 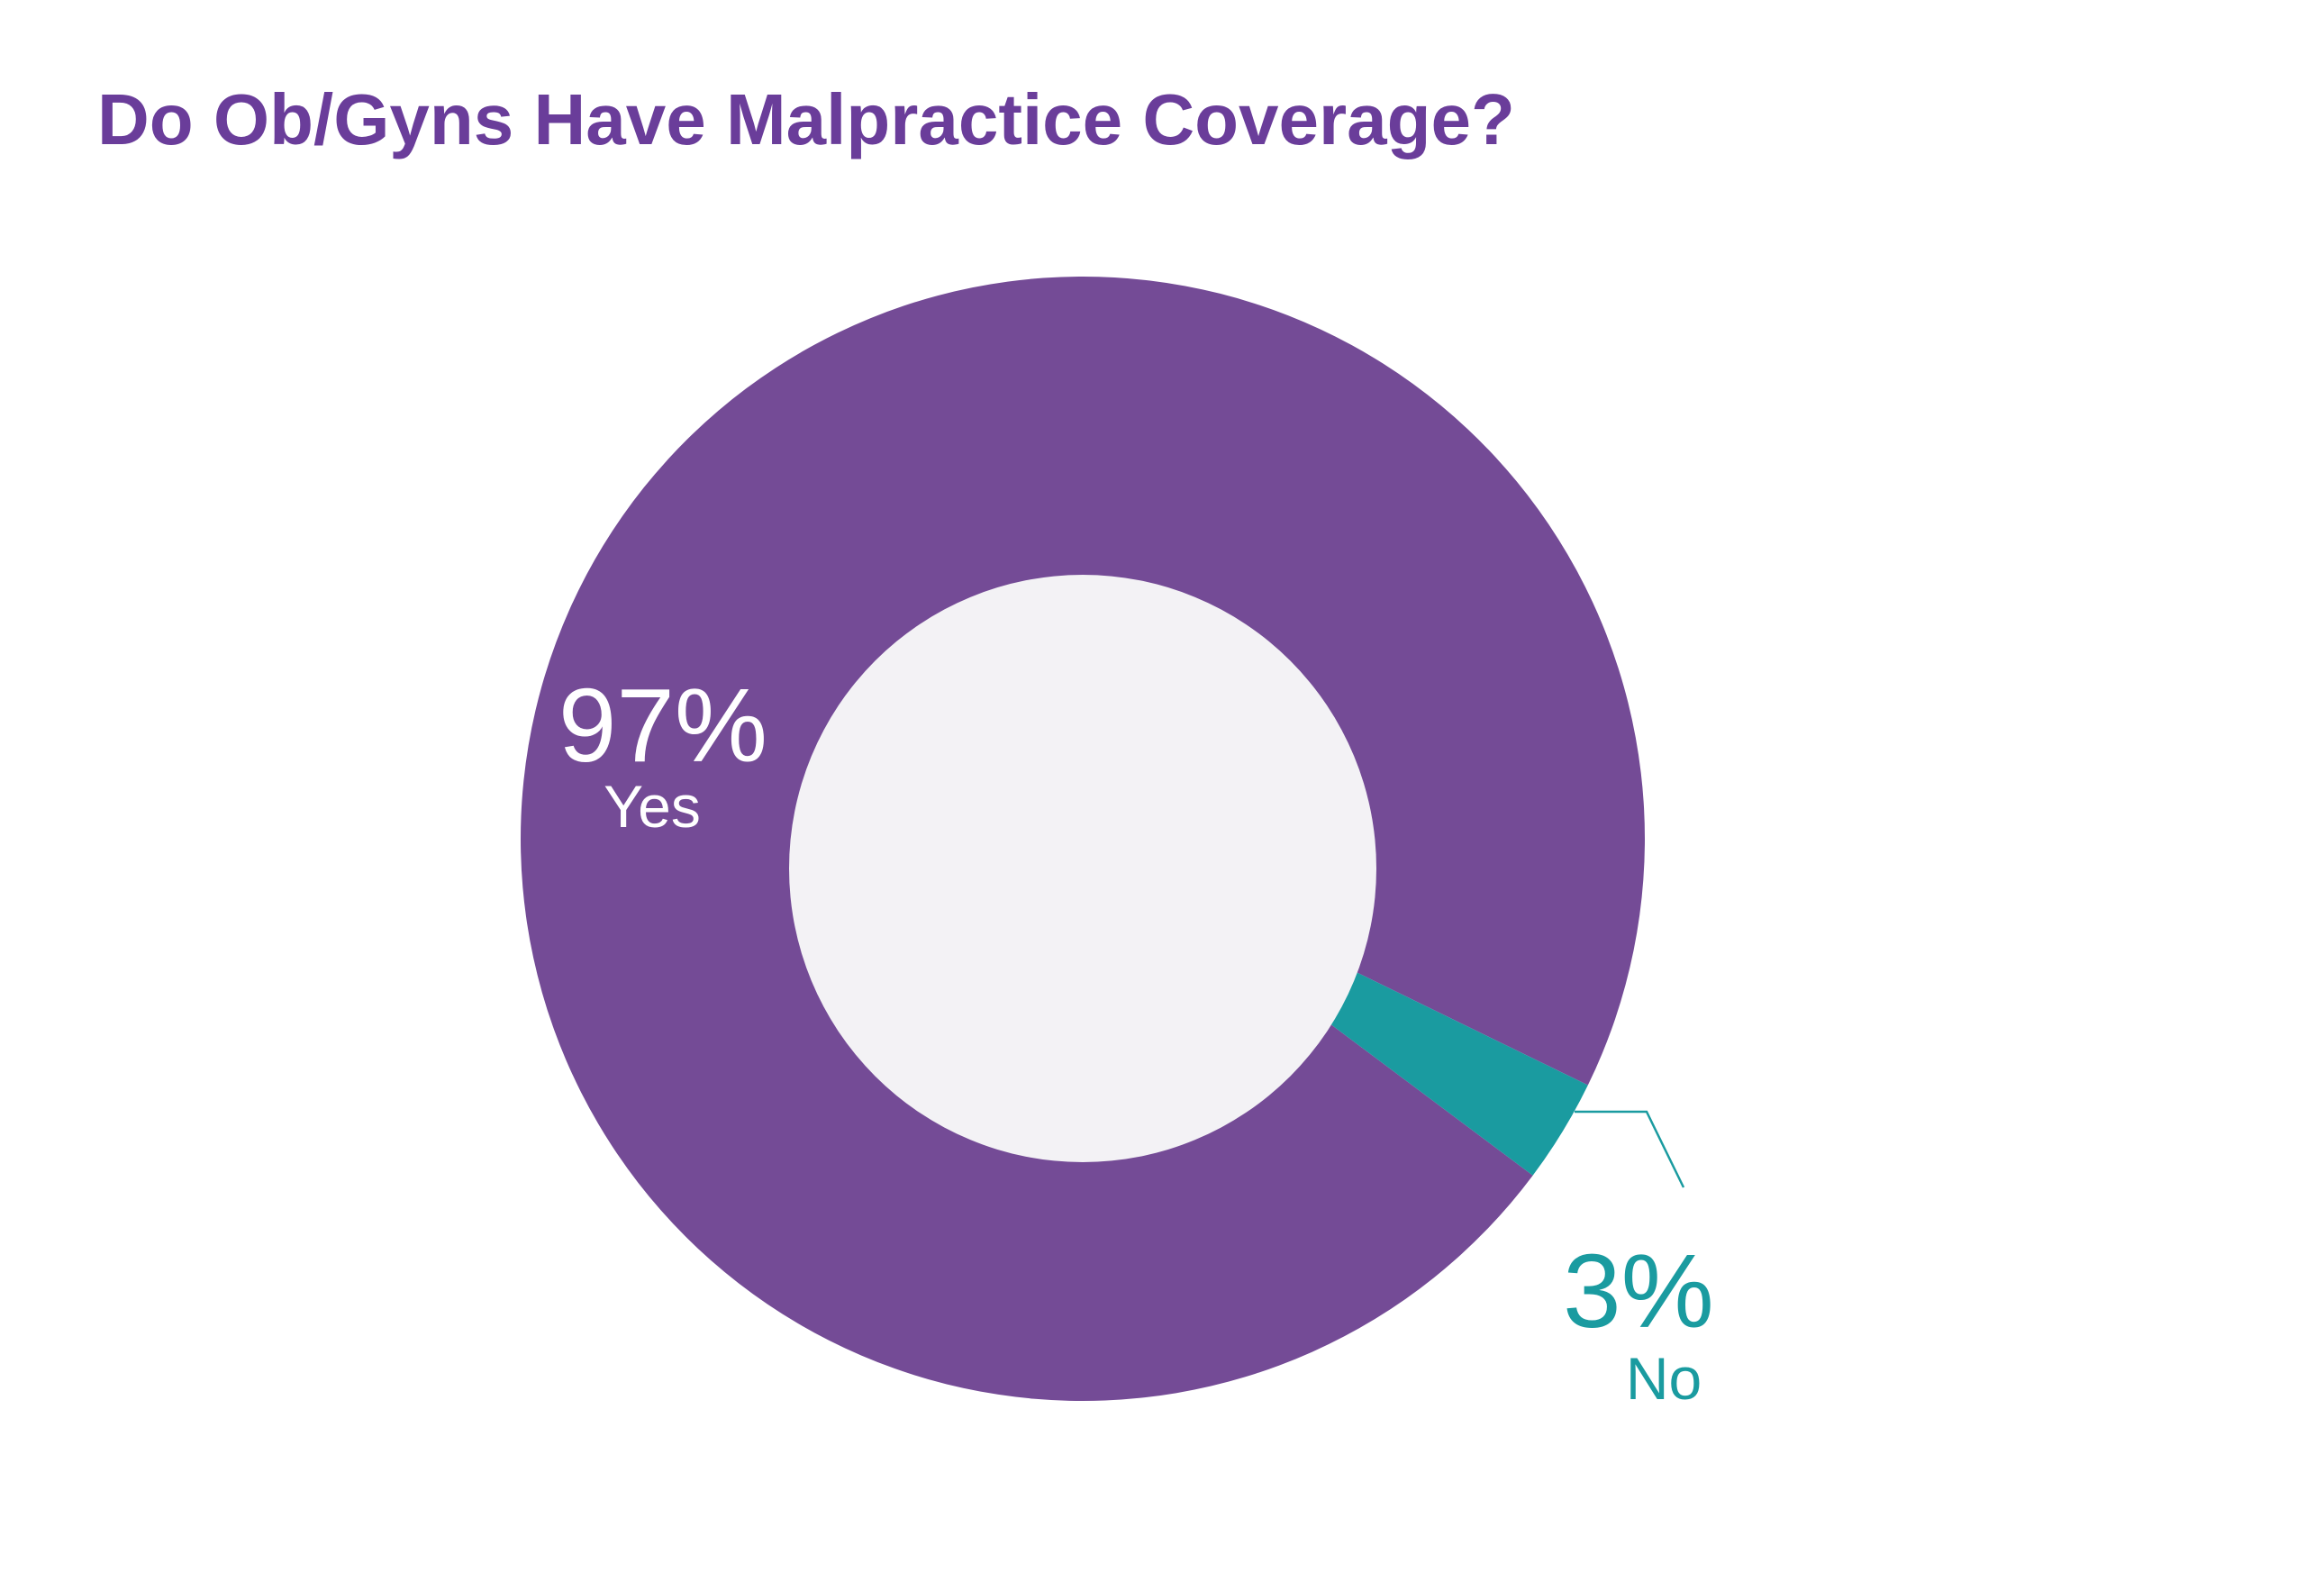 I want to click on chart-title: Do Ob/Gyns Have Malpractice Coverage?, so click(x=806, y=119).